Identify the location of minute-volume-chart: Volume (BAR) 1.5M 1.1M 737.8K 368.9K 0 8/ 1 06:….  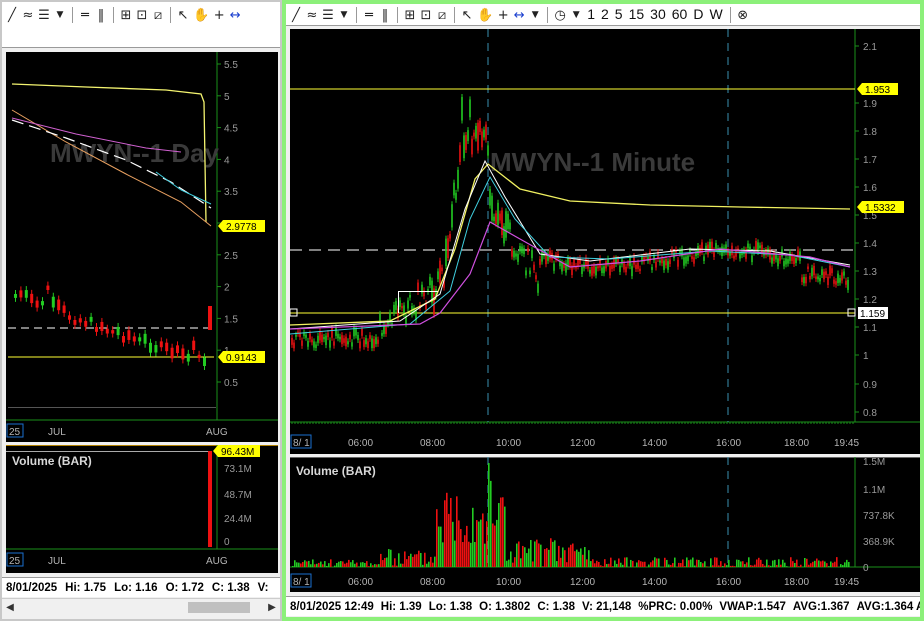
(605, 524).